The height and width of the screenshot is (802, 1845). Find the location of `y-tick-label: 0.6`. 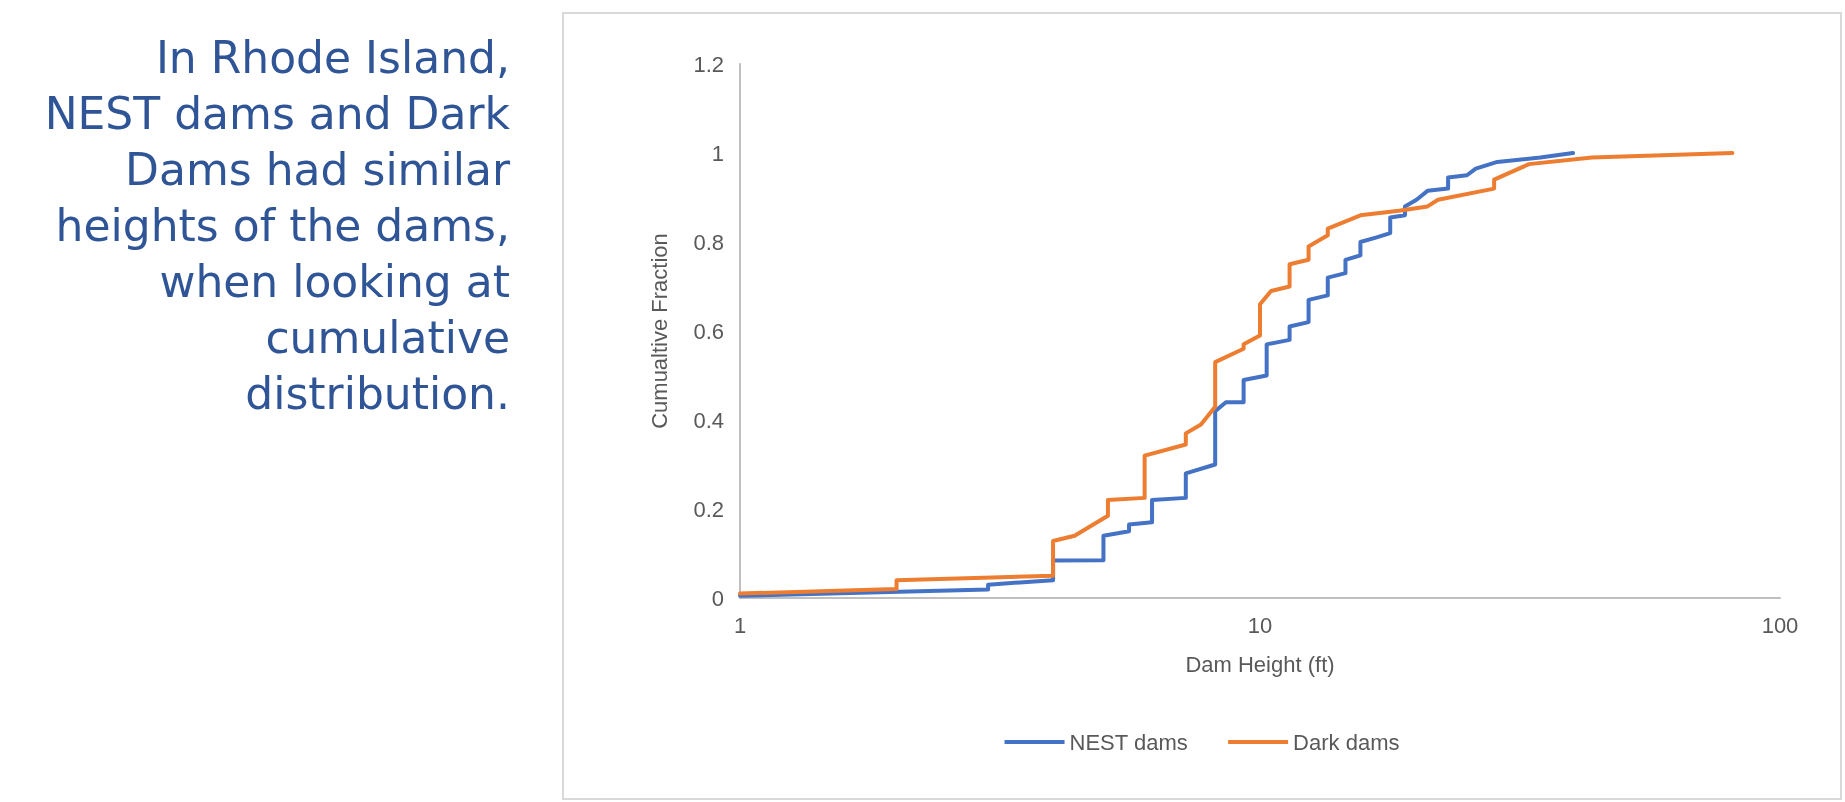

y-tick-label: 0.6 is located at coordinates (708, 331).